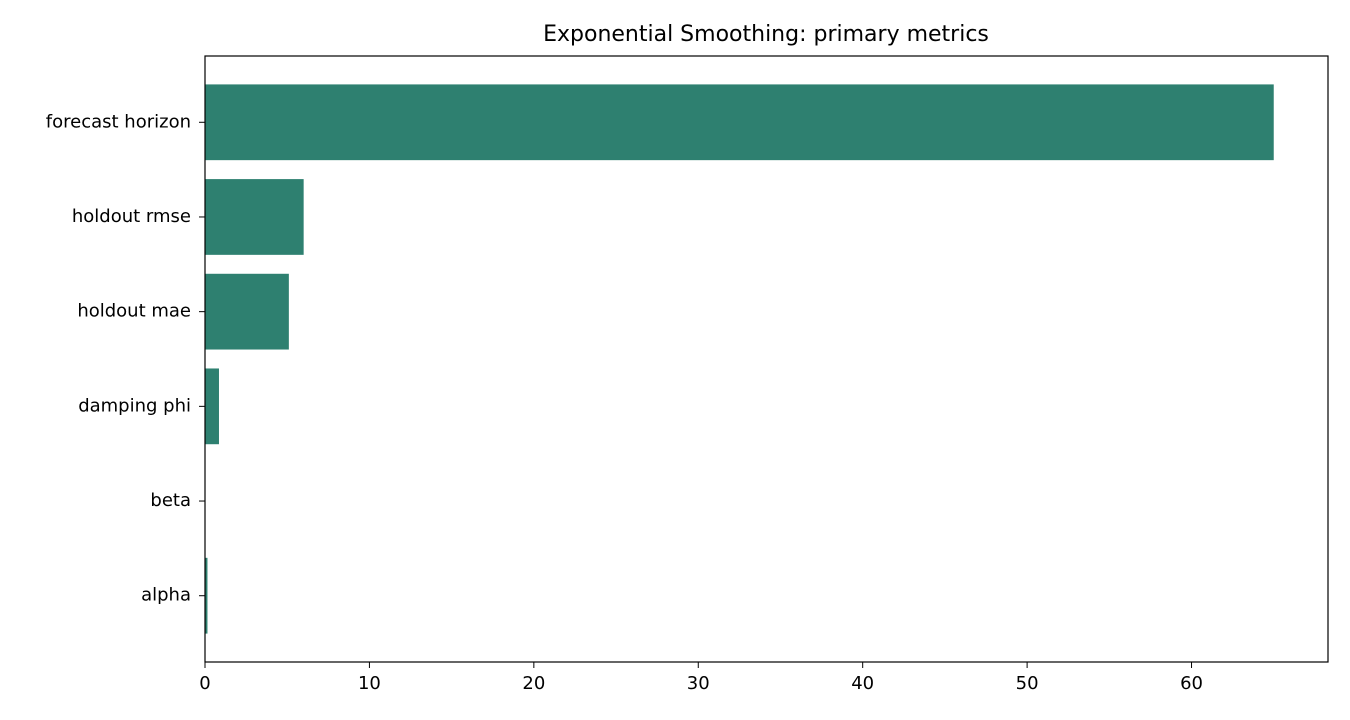  What do you see at coordinates (134, 405) in the screenshot?
I see `y-tick-label: damping phi` at bounding box center [134, 405].